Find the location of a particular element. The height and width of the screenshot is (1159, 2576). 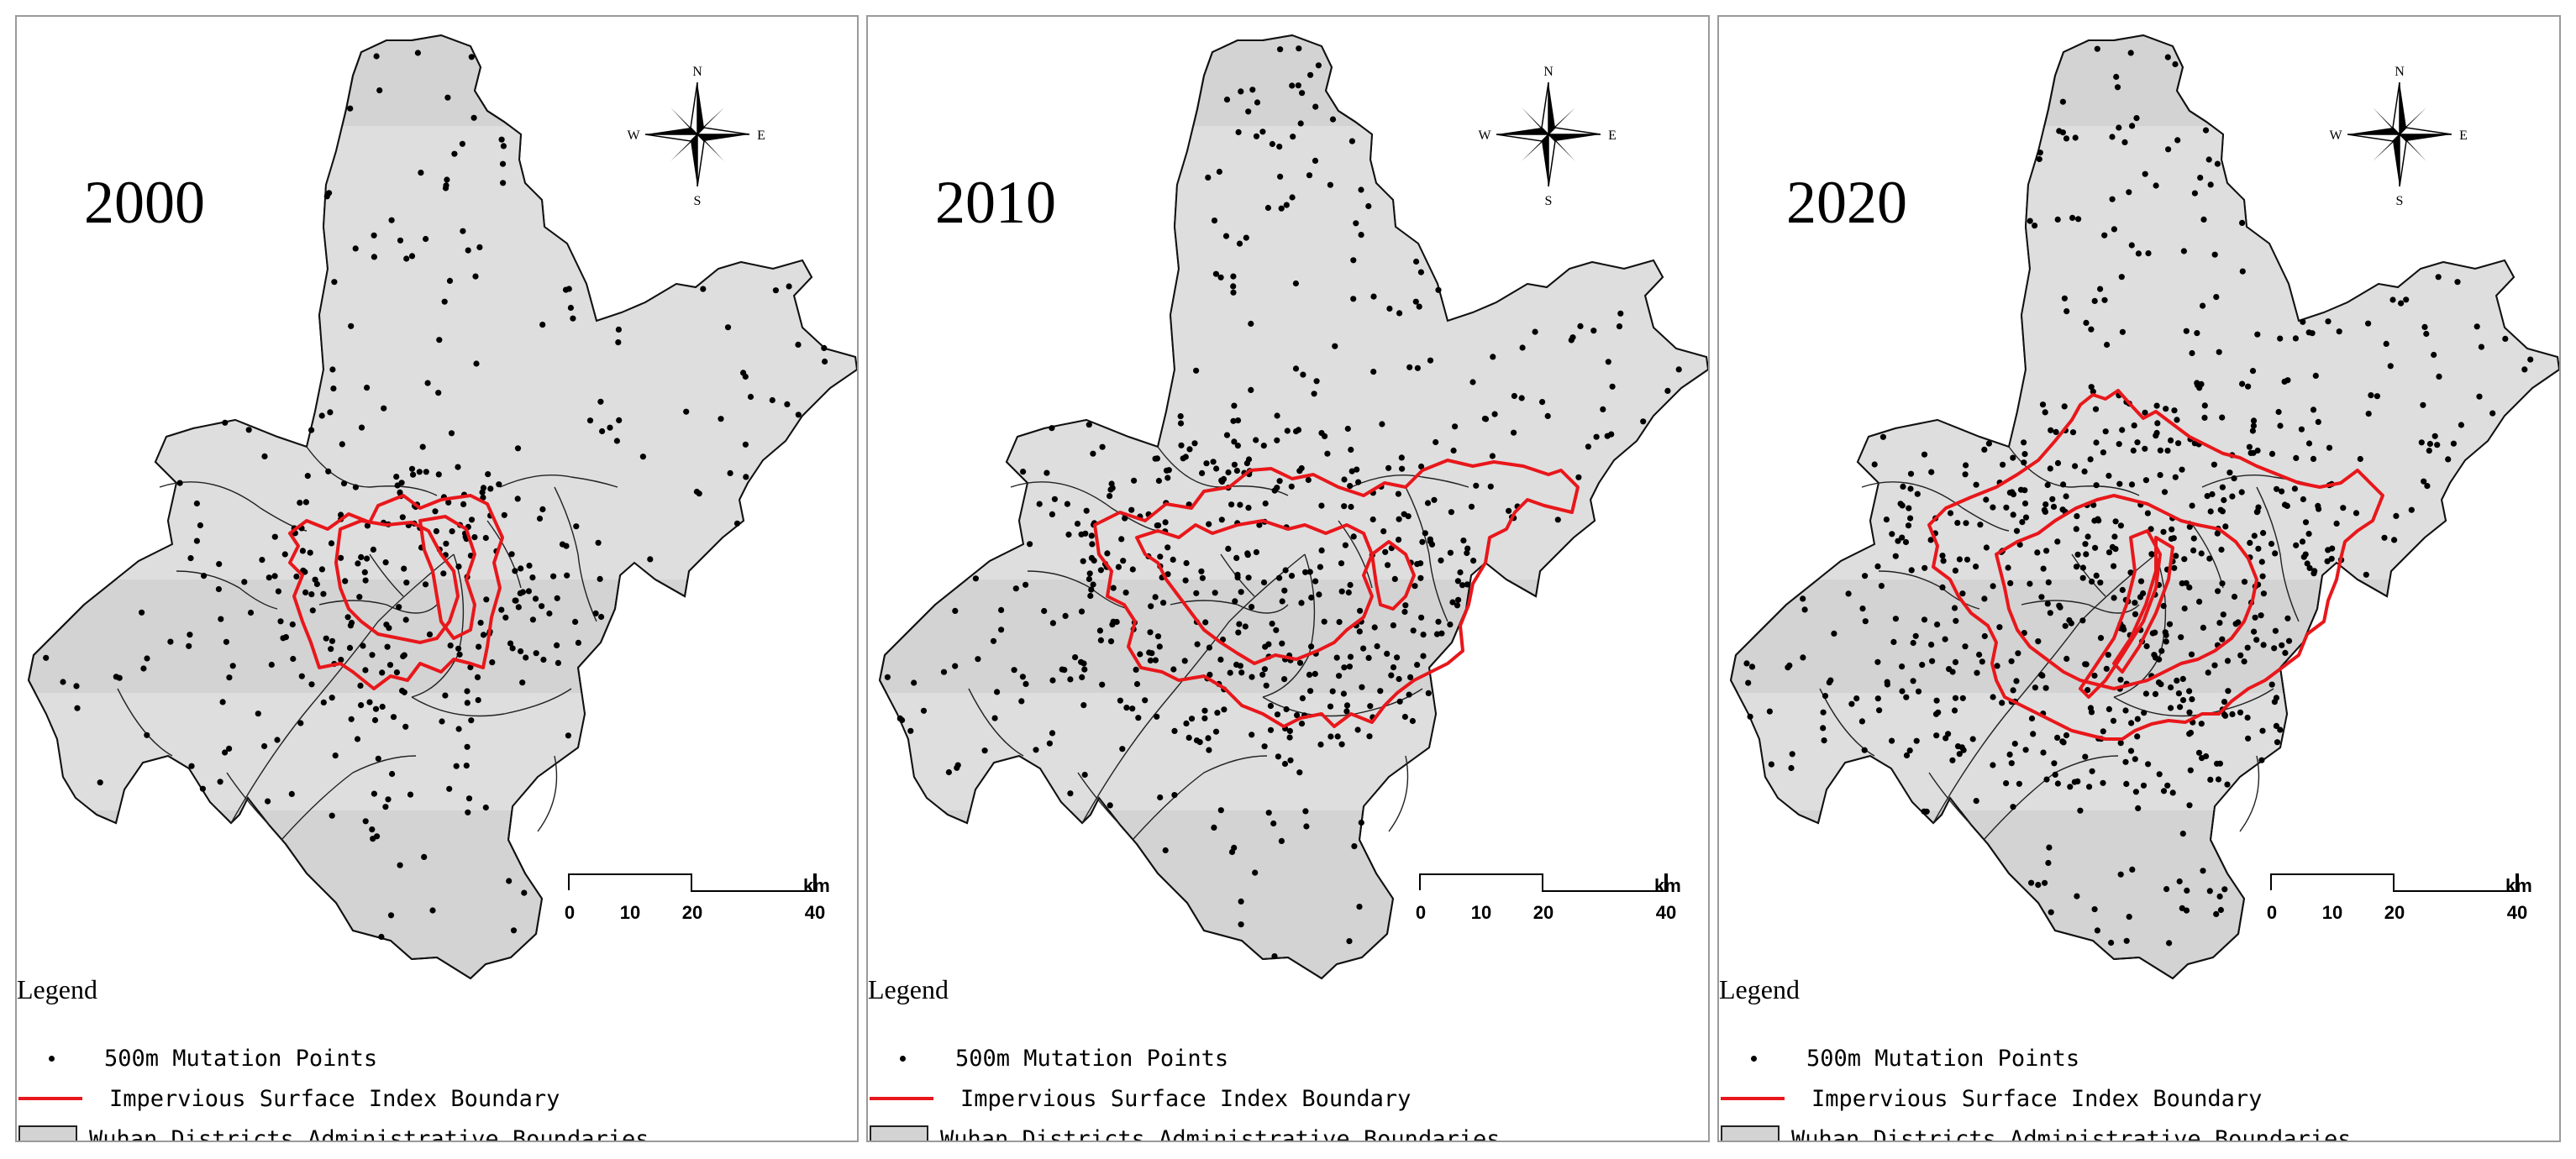

red-line-symbol is located at coordinates (54, 1098).